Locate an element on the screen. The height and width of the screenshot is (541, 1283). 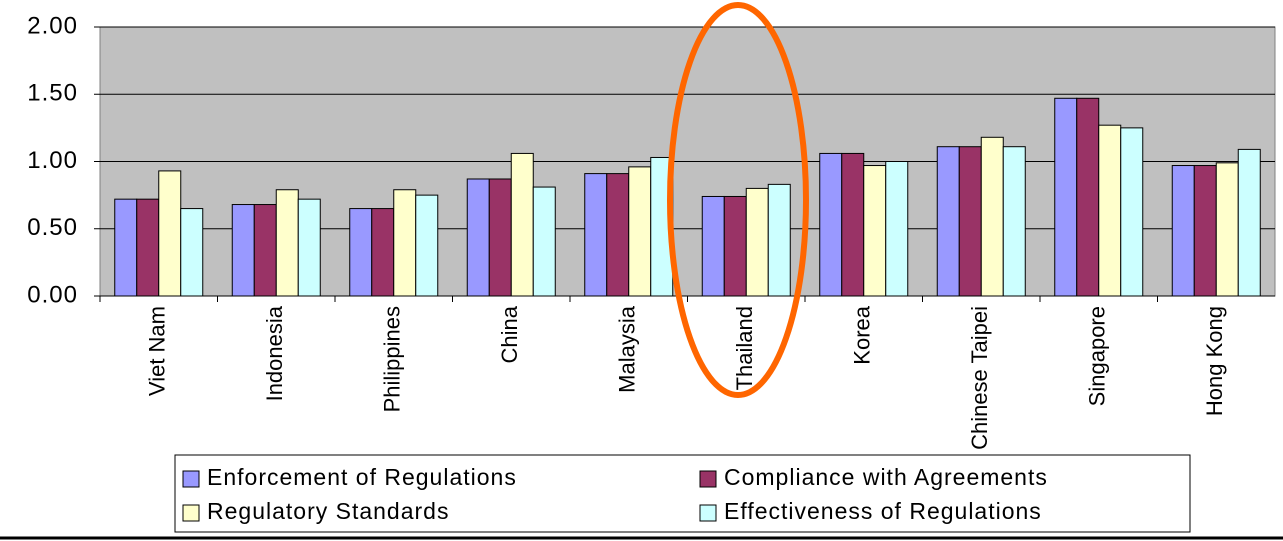
y-tick-label: 1.50 is located at coordinates (52, 93).